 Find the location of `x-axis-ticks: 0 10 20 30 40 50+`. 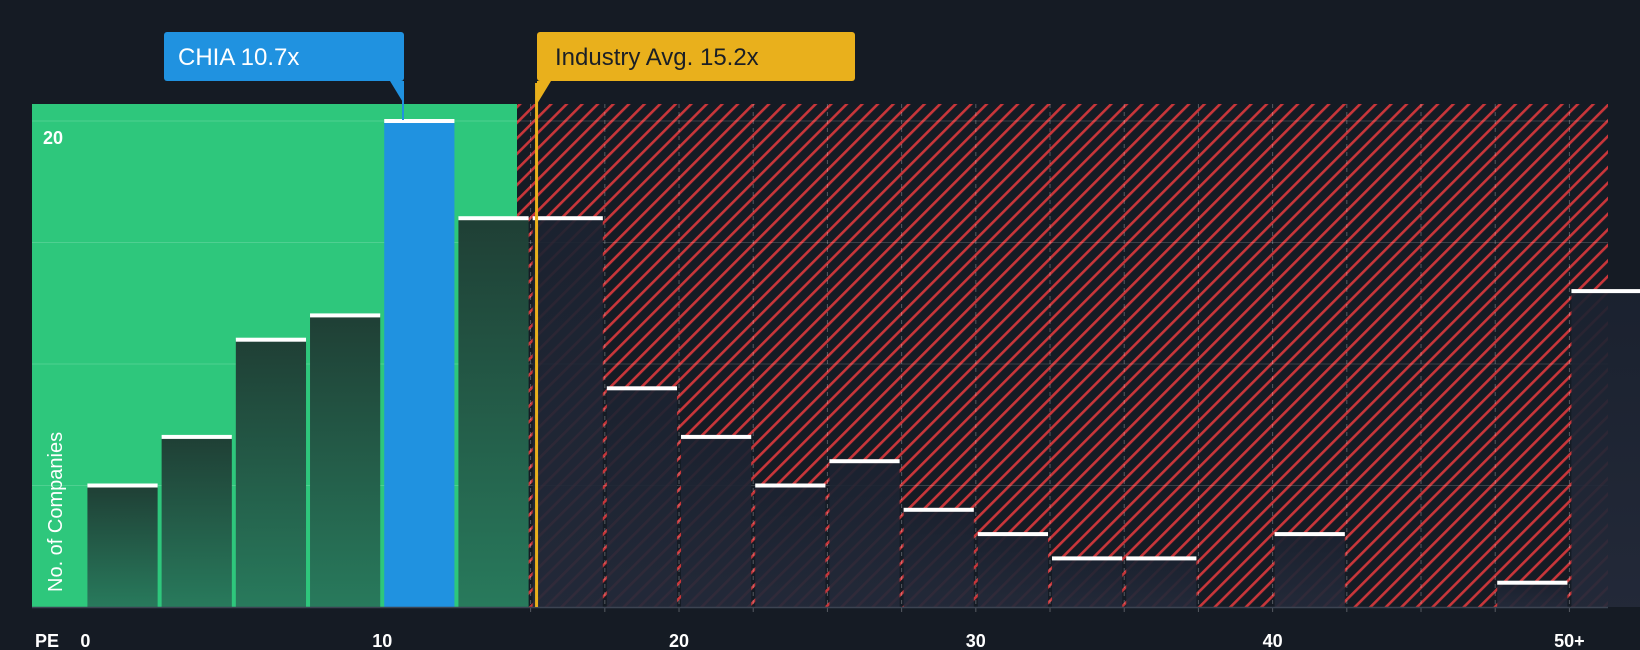

x-axis-ticks: 0 10 20 30 40 50+ is located at coordinates (832, 640).